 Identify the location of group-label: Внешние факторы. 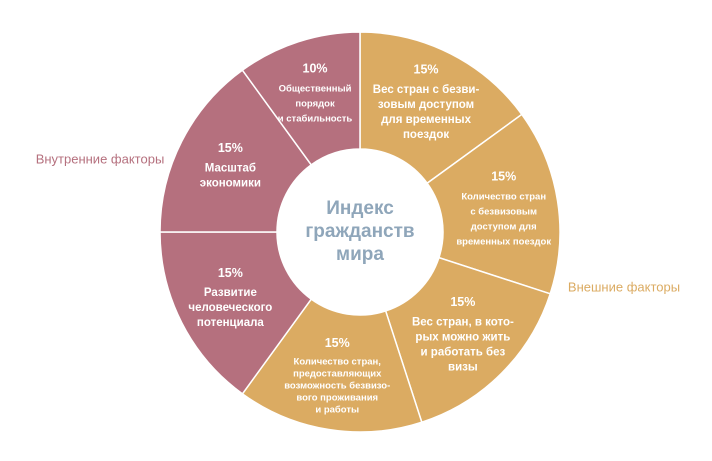
(624, 286).